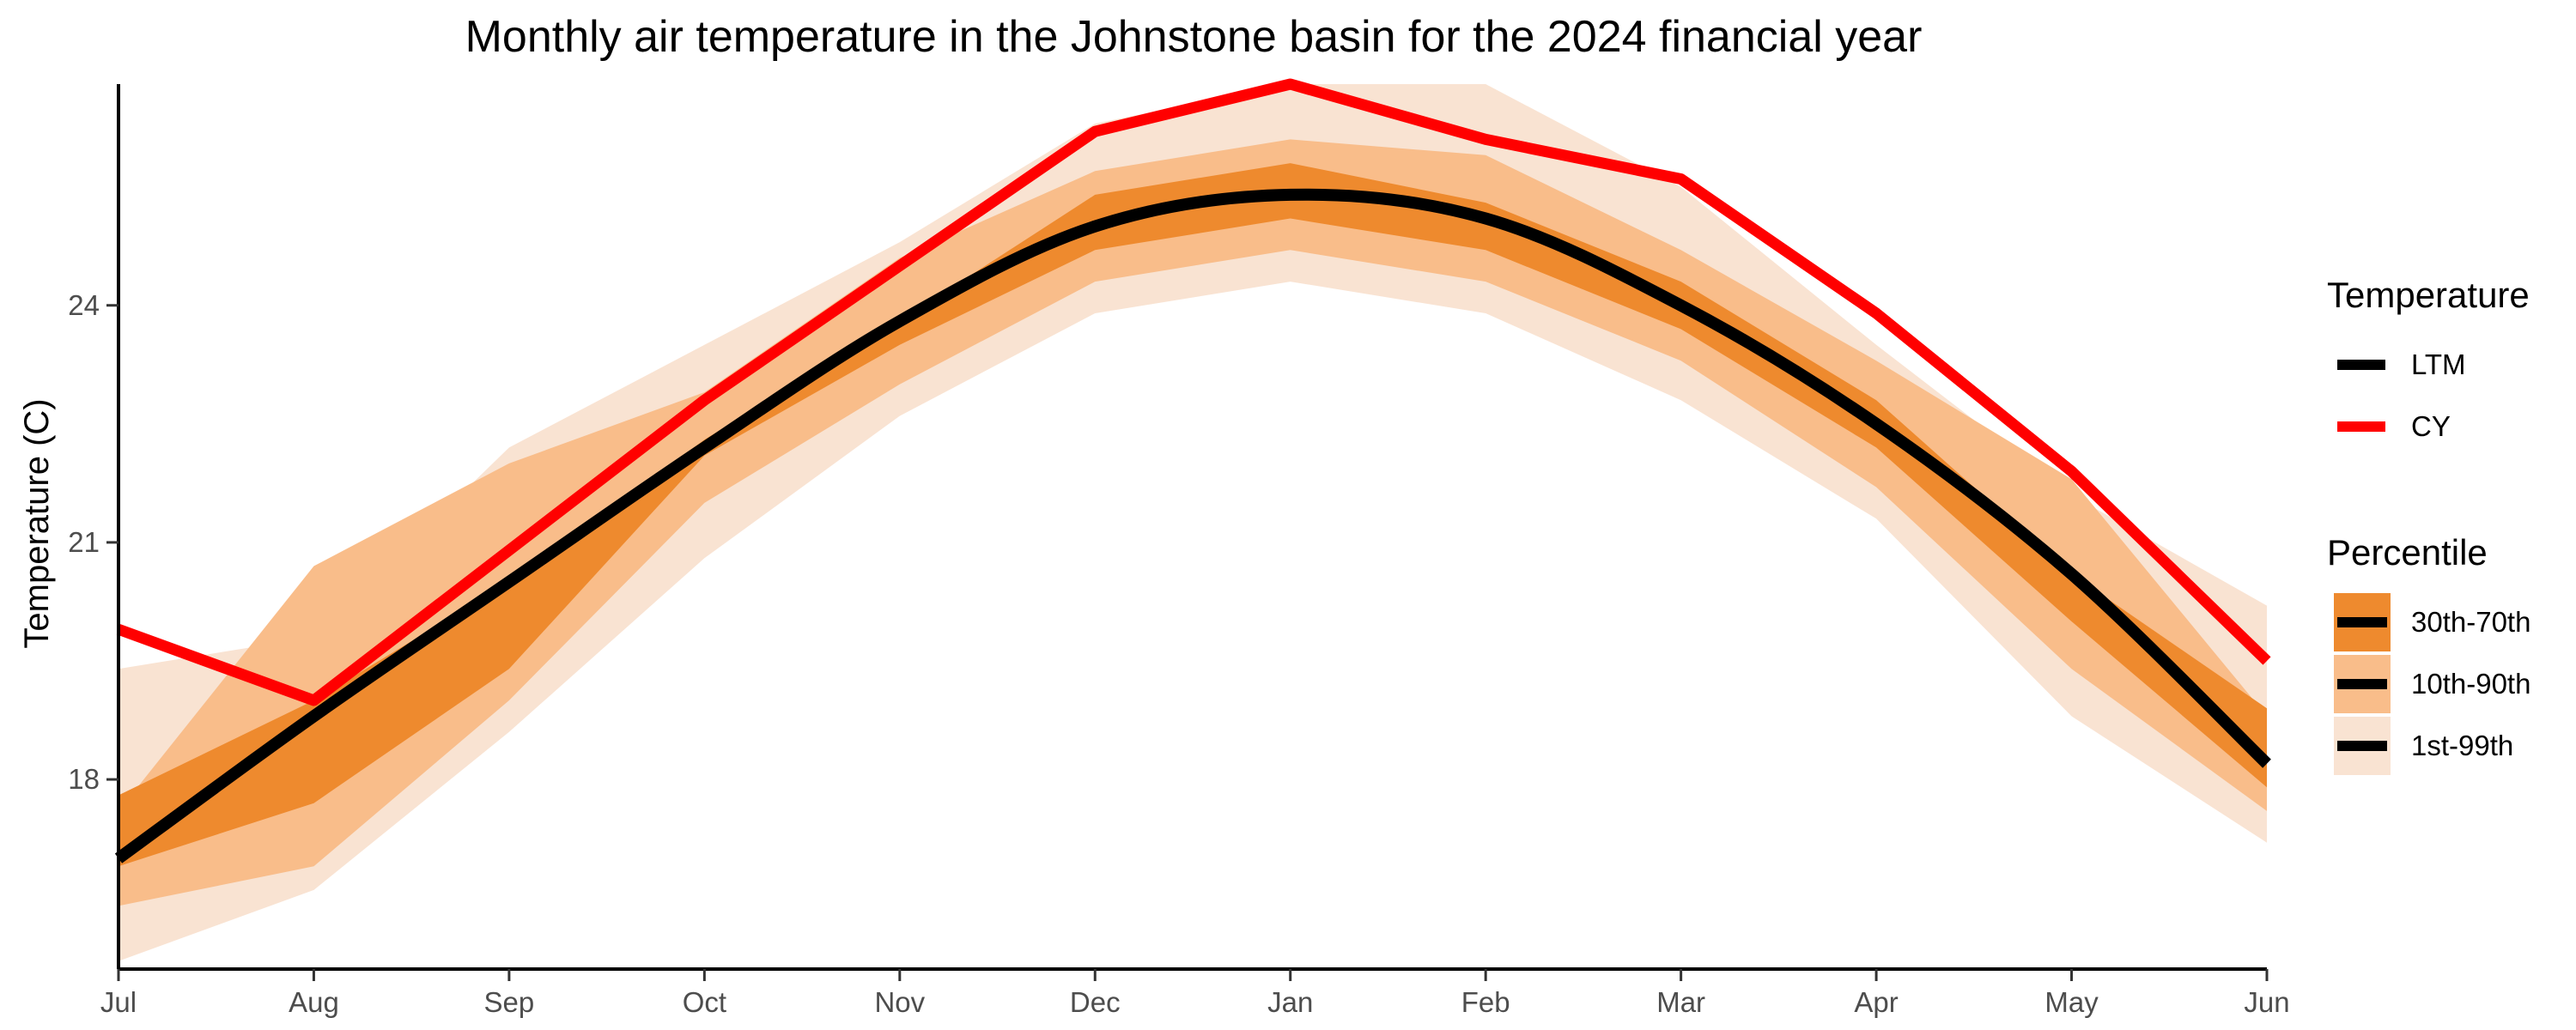 The width and height of the screenshot is (2576, 1030). What do you see at coordinates (84, 542) in the screenshot?
I see `y-tick-label: 21` at bounding box center [84, 542].